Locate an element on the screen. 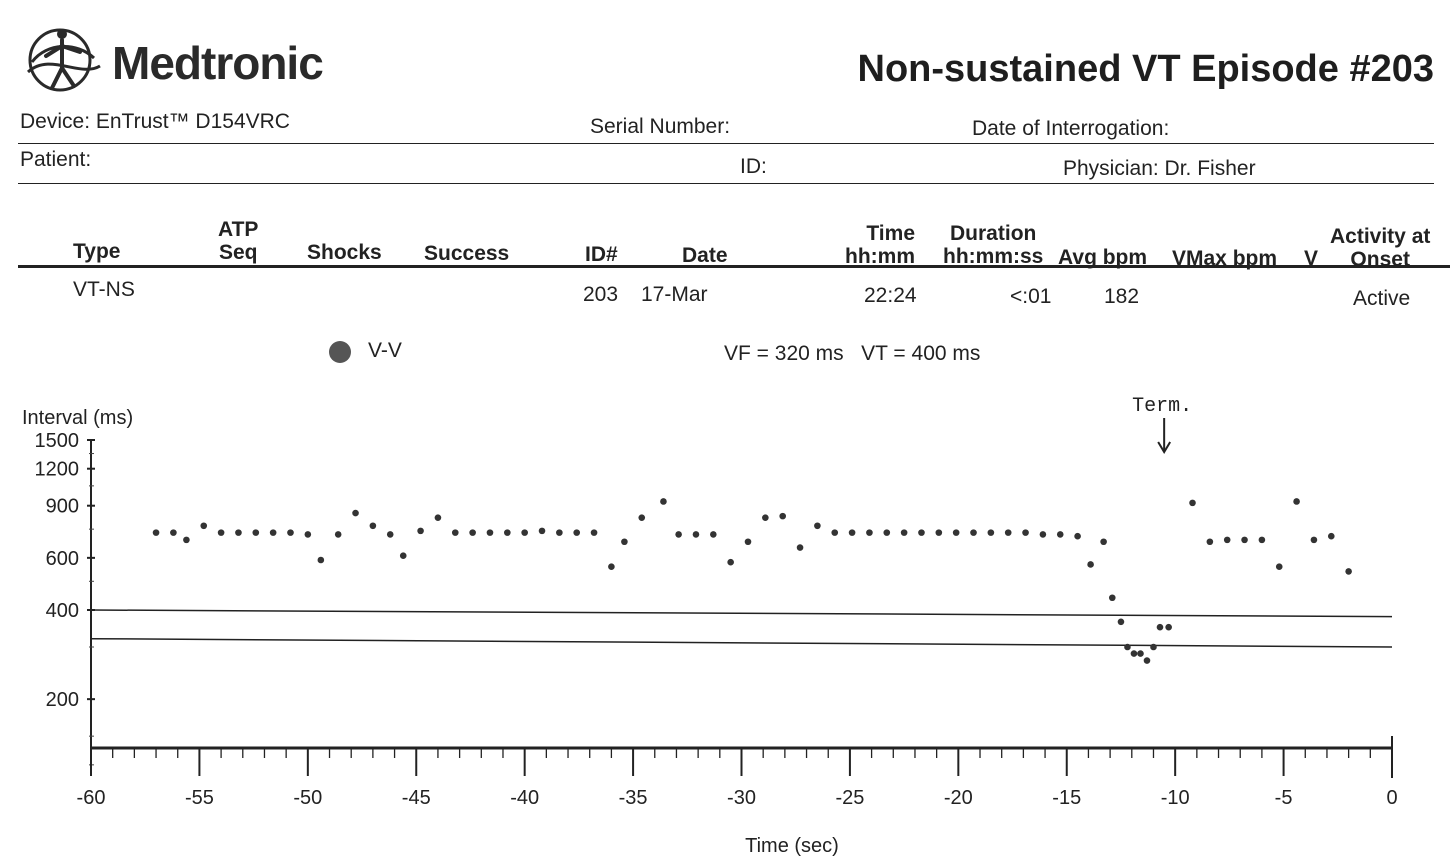  zone-thresholds: VF = 320 ms VT = 400 ms is located at coordinates (852, 353).